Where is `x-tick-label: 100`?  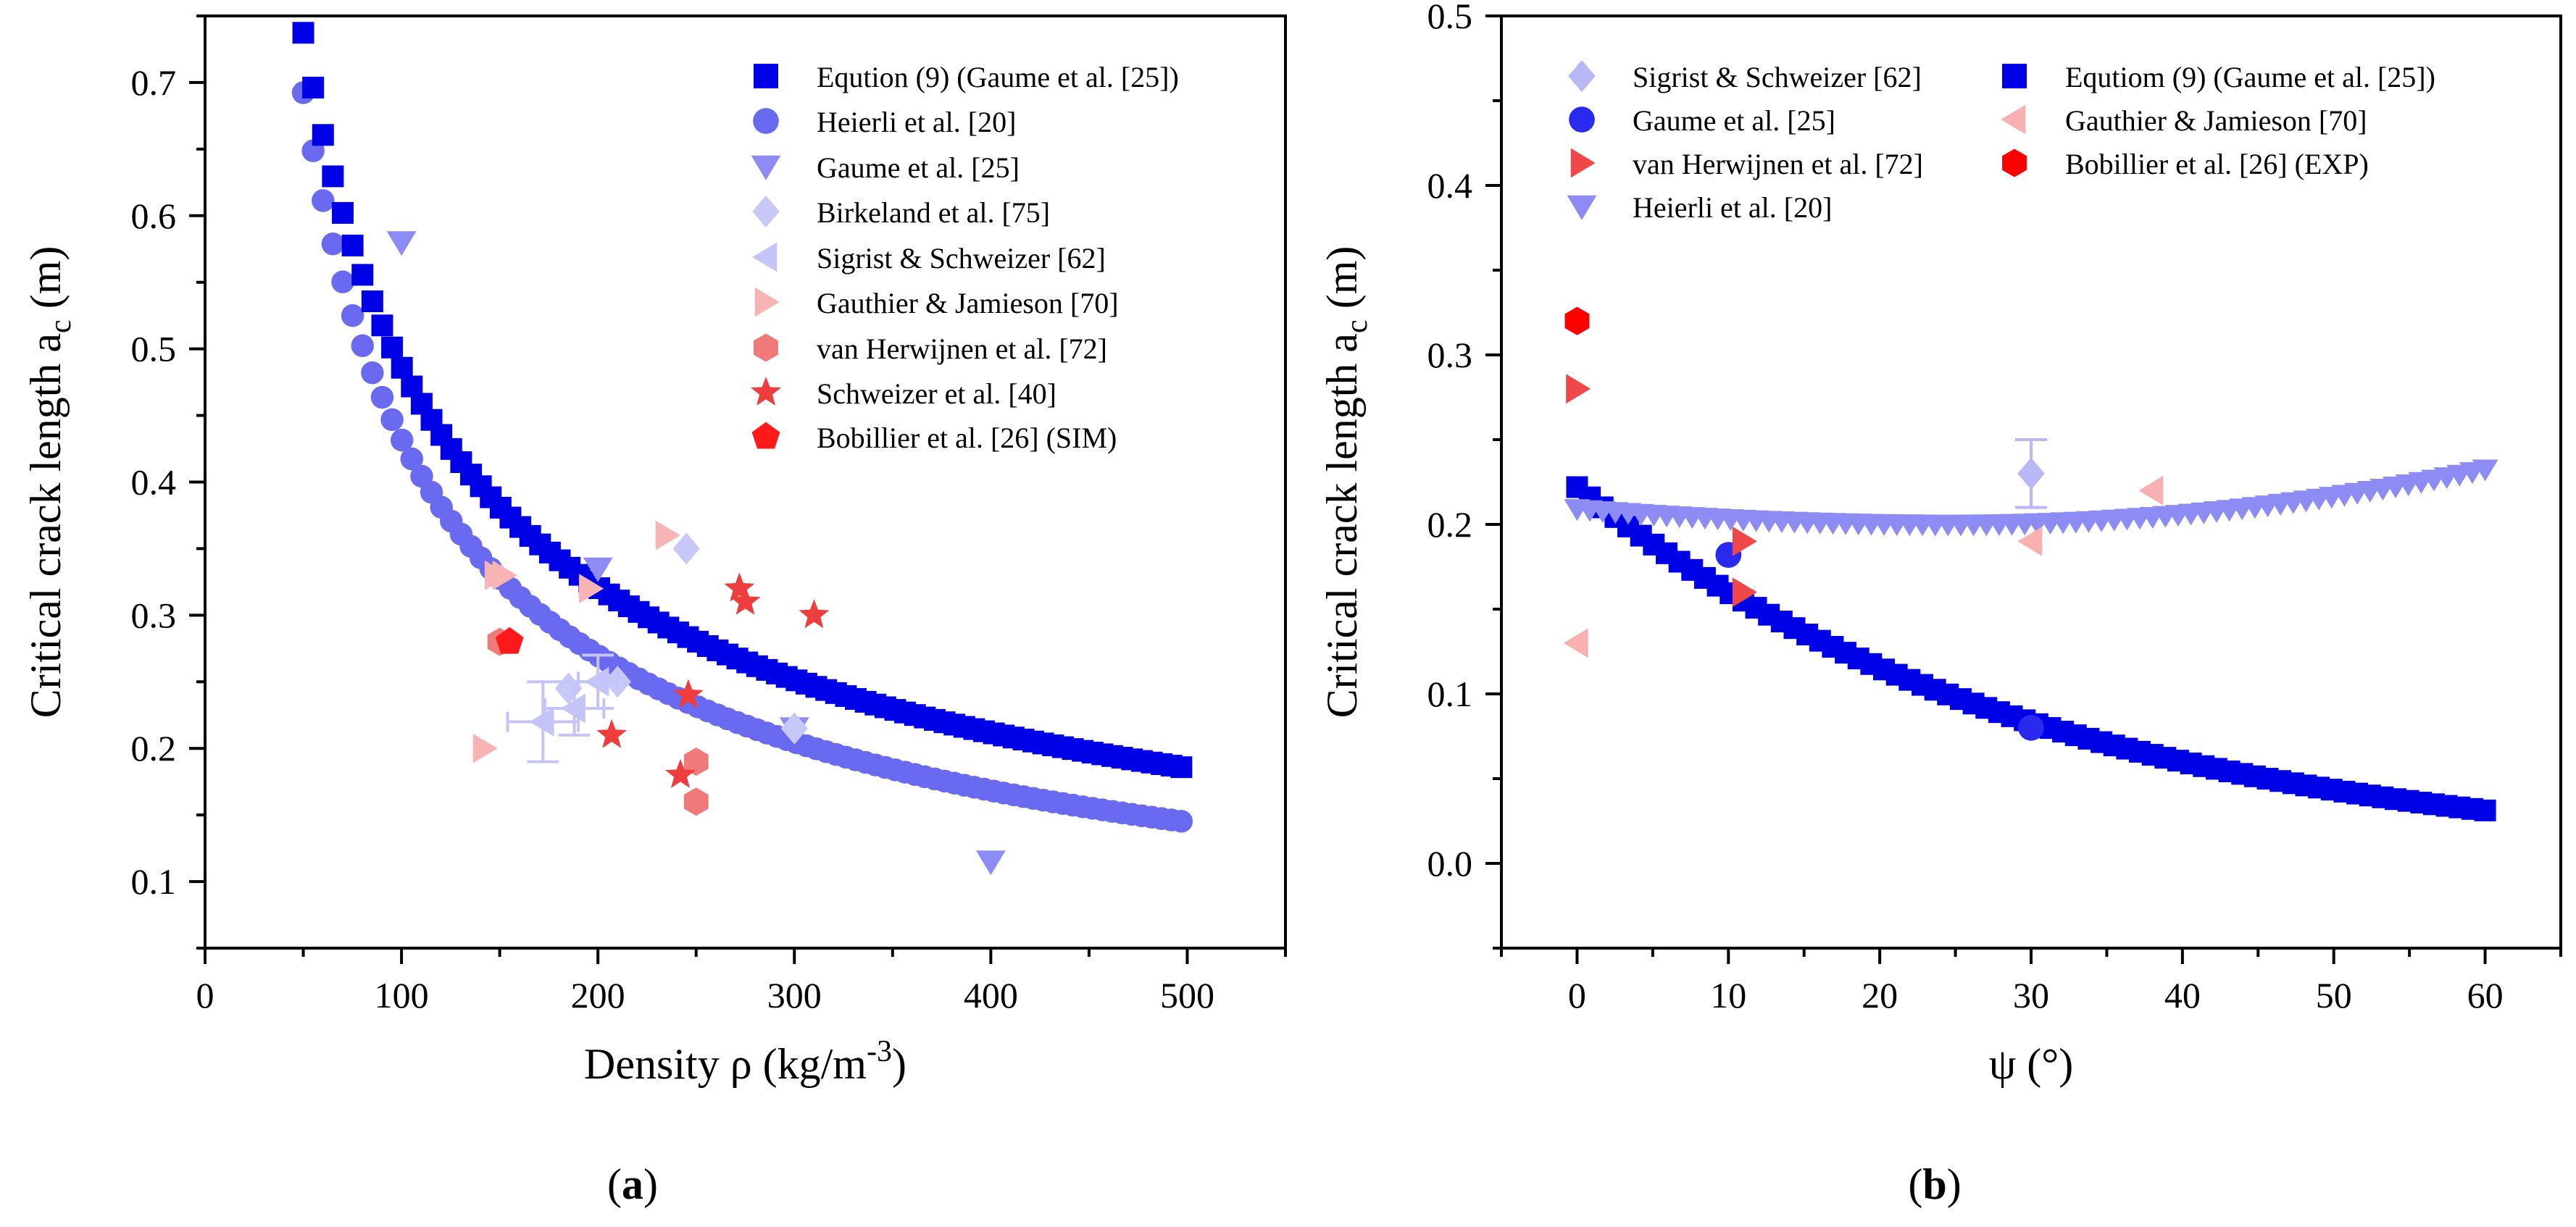
x-tick-label: 100 is located at coordinates (402, 995).